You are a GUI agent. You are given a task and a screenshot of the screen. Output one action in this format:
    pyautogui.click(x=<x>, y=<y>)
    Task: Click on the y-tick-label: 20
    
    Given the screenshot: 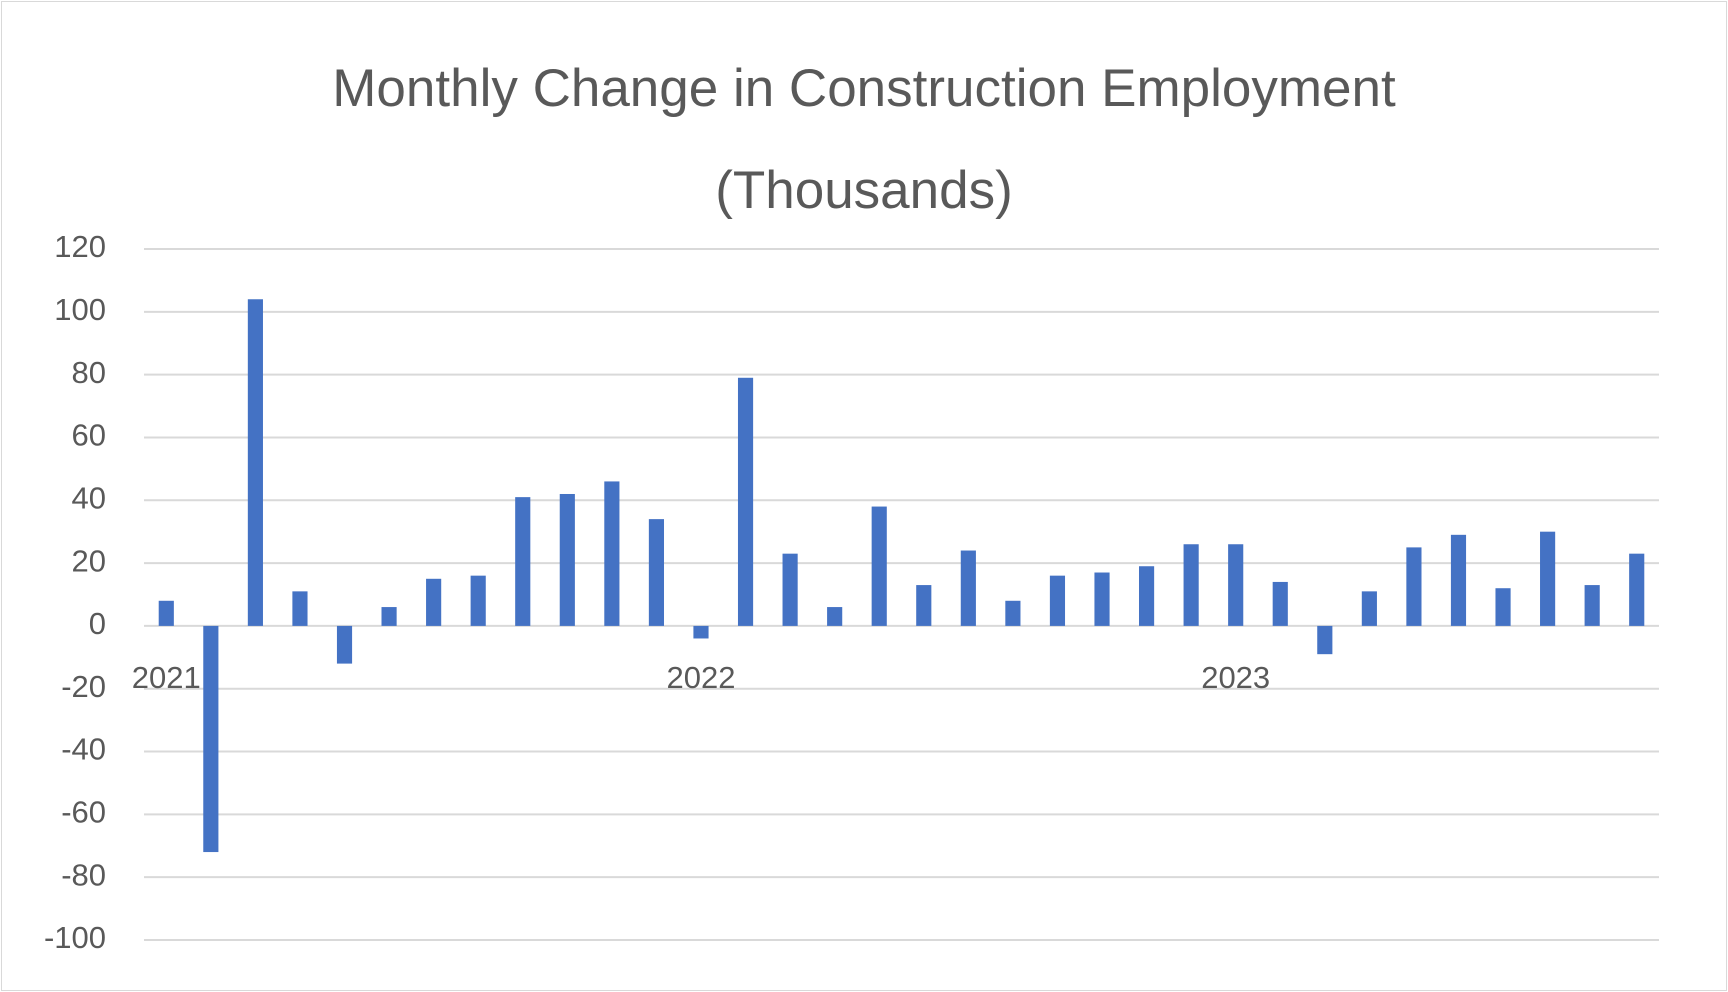 What is the action you would take?
    pyautogui.click(x=89, y=560)
    